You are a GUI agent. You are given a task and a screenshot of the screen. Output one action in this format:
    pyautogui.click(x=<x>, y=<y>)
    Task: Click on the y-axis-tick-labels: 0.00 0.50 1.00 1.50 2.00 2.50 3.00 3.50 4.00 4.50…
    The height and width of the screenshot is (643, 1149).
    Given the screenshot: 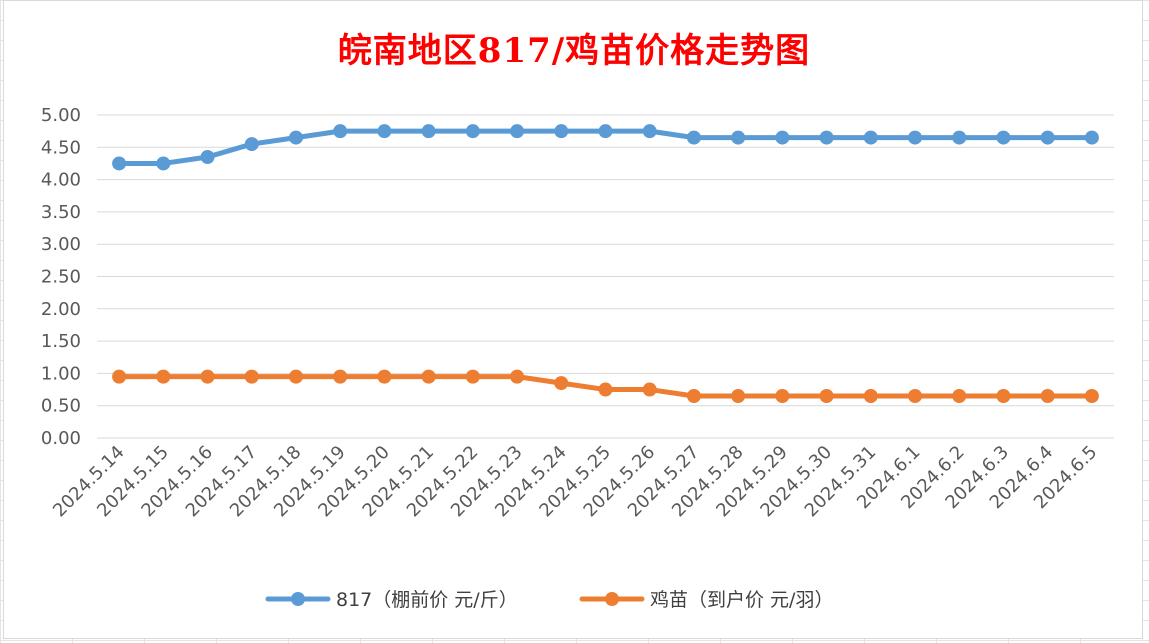 What is the action you would take?
    pyautogui.click(x=61, y=277)
    